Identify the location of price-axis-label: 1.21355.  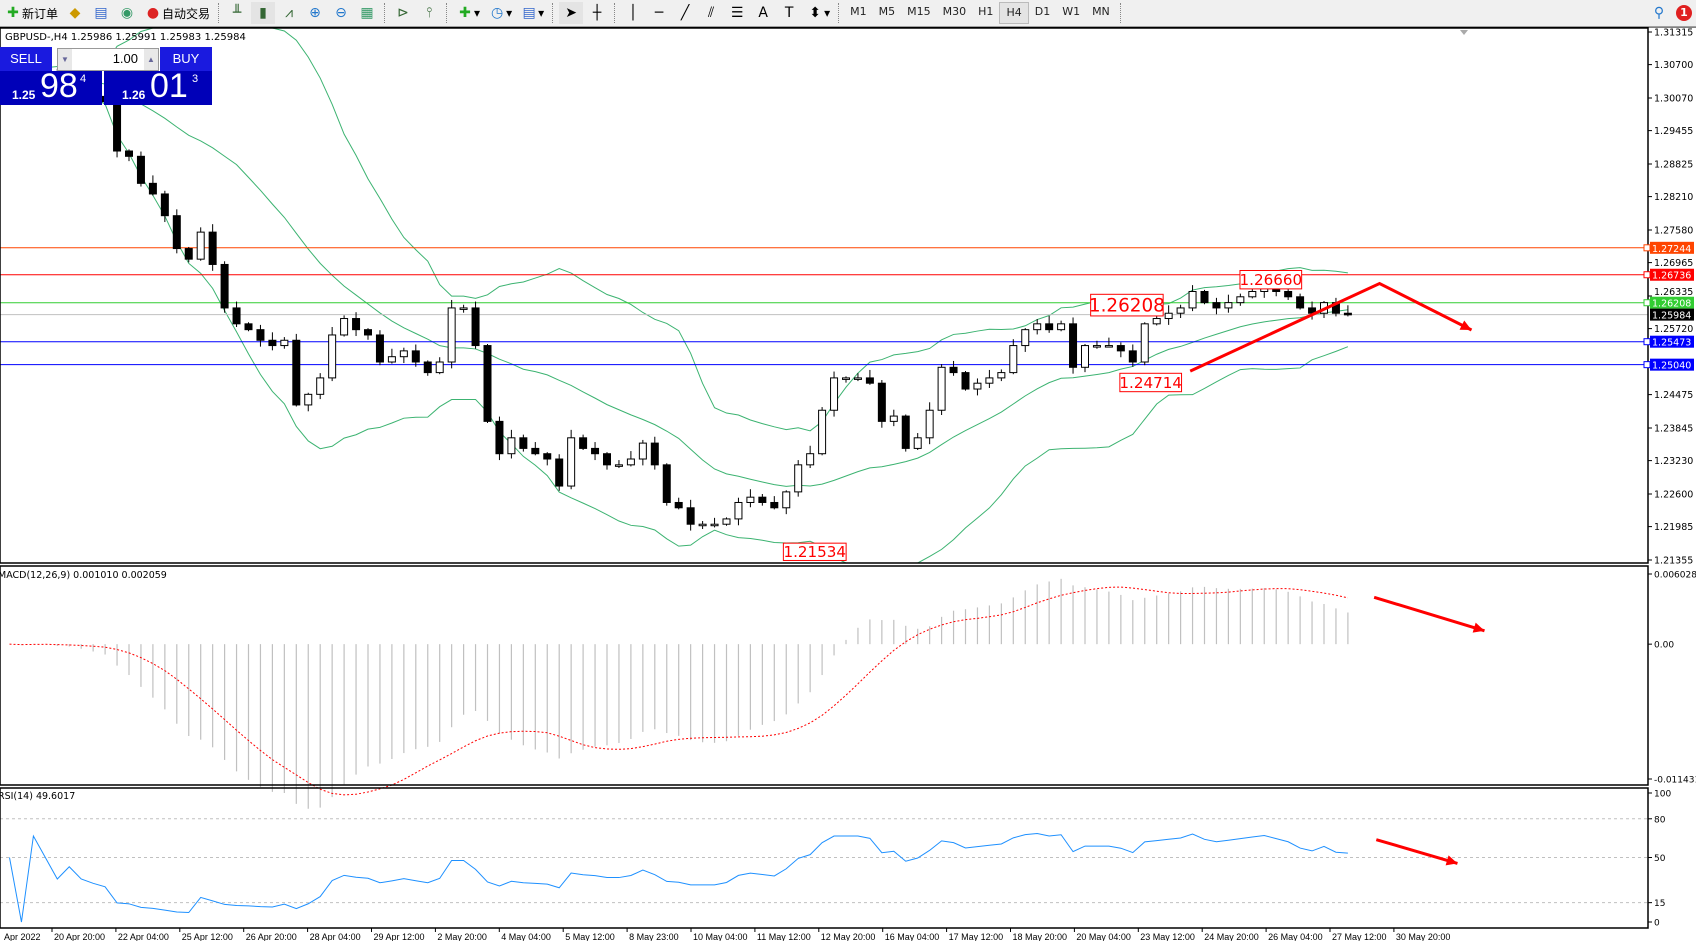
(1673, 561).